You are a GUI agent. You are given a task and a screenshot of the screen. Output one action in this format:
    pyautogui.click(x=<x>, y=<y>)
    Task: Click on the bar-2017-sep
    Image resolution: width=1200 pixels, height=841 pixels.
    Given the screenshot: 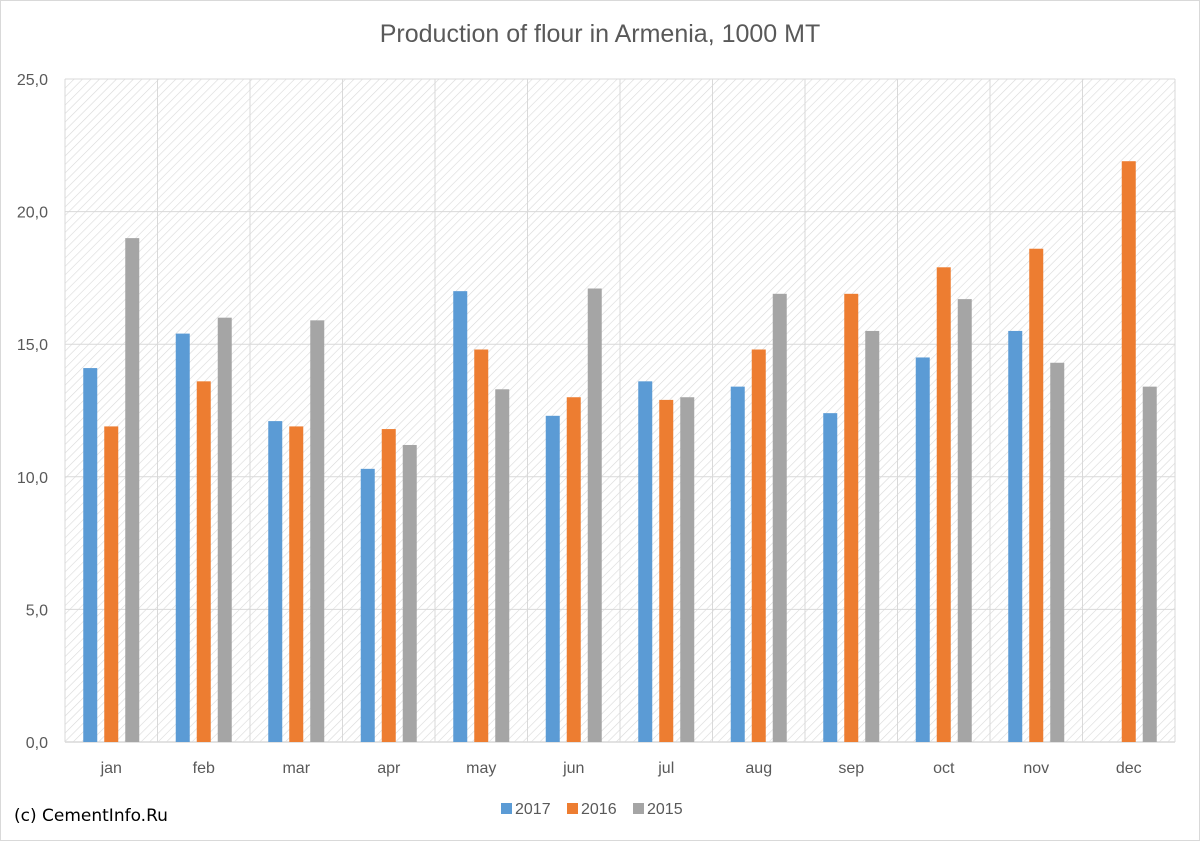 What is the action you would take?
    pyautogui.click(x=830, y=577)
    